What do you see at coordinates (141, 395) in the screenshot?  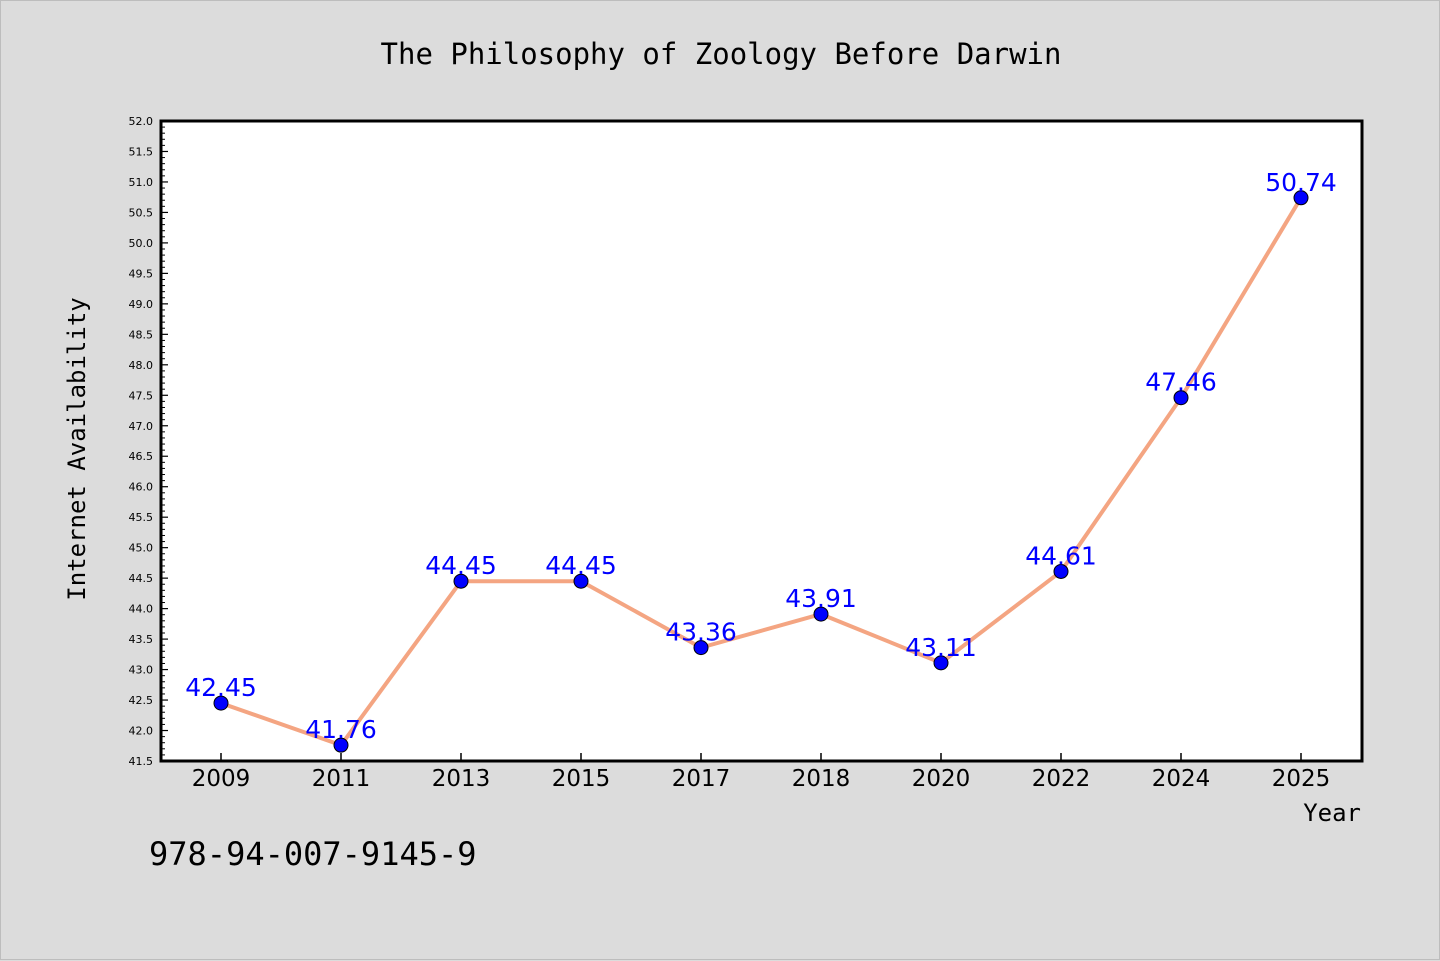 I see `y-tick-label: 47.5` at bounding box center [141, 395].